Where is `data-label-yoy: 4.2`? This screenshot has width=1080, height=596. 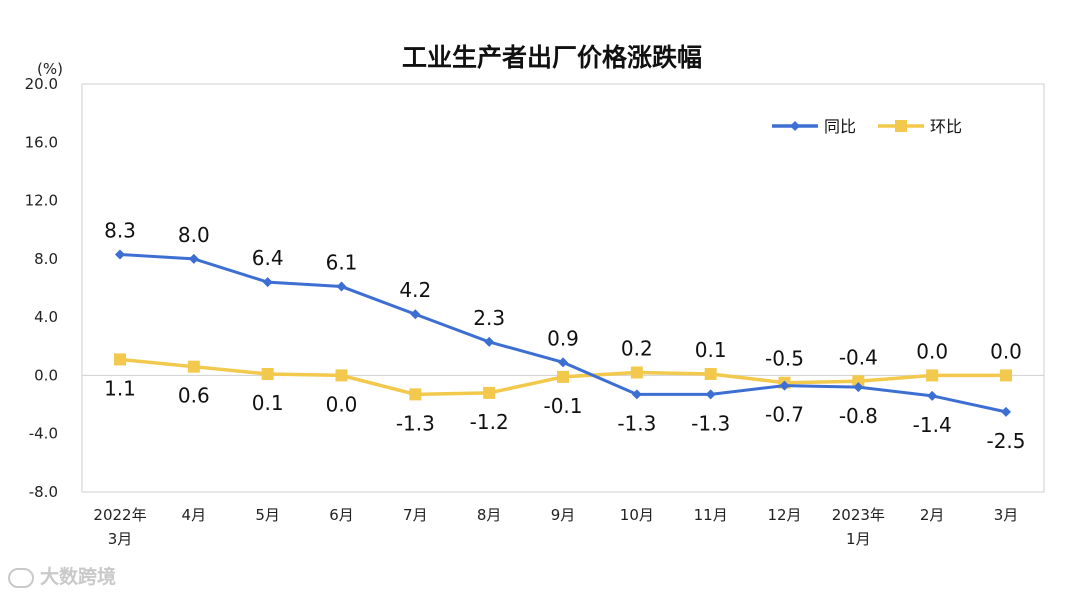 data-label-yoy: 4.2 is located at coordinates (415, 290).